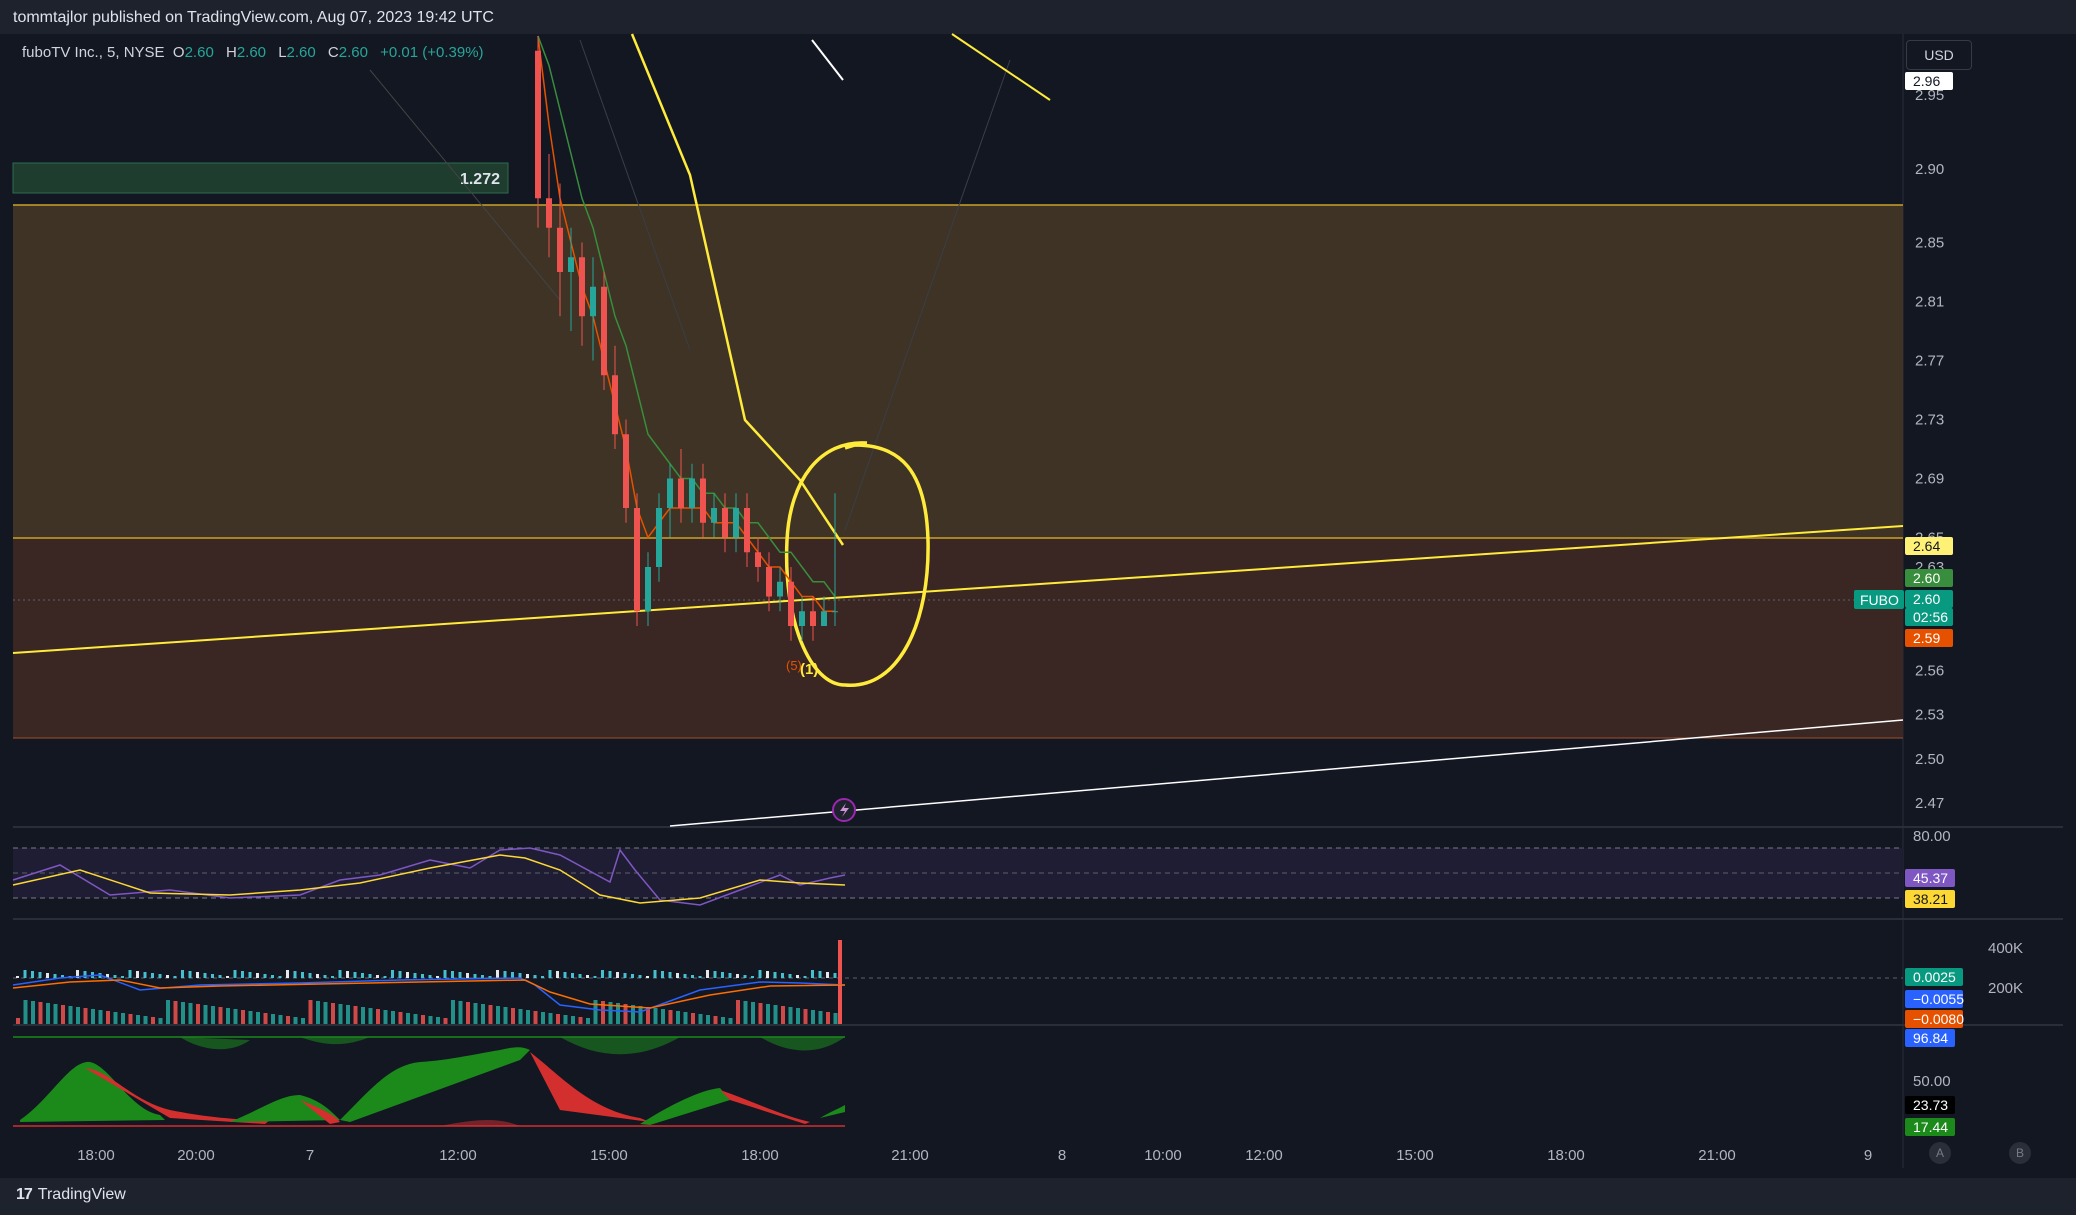  I want to click on time-tick: 20:00, so click(196, 1155).